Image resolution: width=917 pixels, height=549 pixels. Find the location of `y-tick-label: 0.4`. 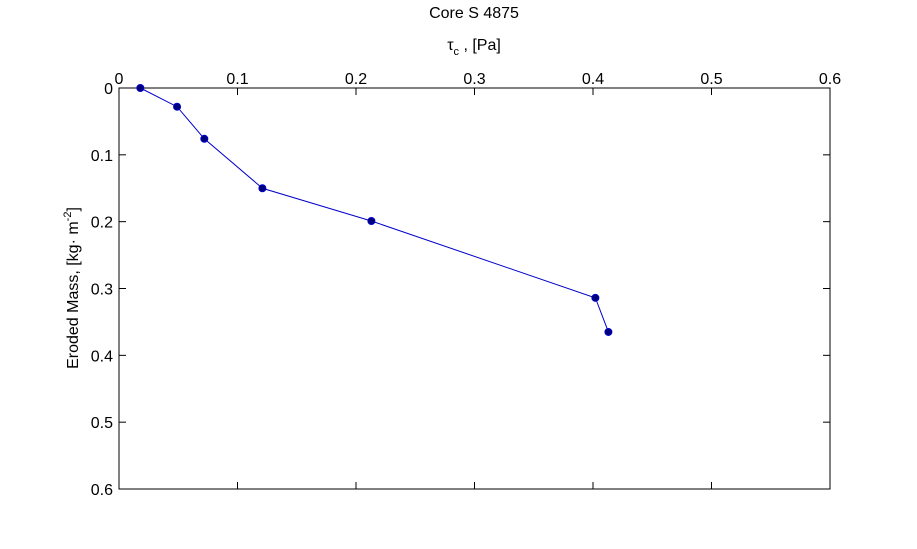

y-tick-label: 0.4 is located at coordinates (102, 356).